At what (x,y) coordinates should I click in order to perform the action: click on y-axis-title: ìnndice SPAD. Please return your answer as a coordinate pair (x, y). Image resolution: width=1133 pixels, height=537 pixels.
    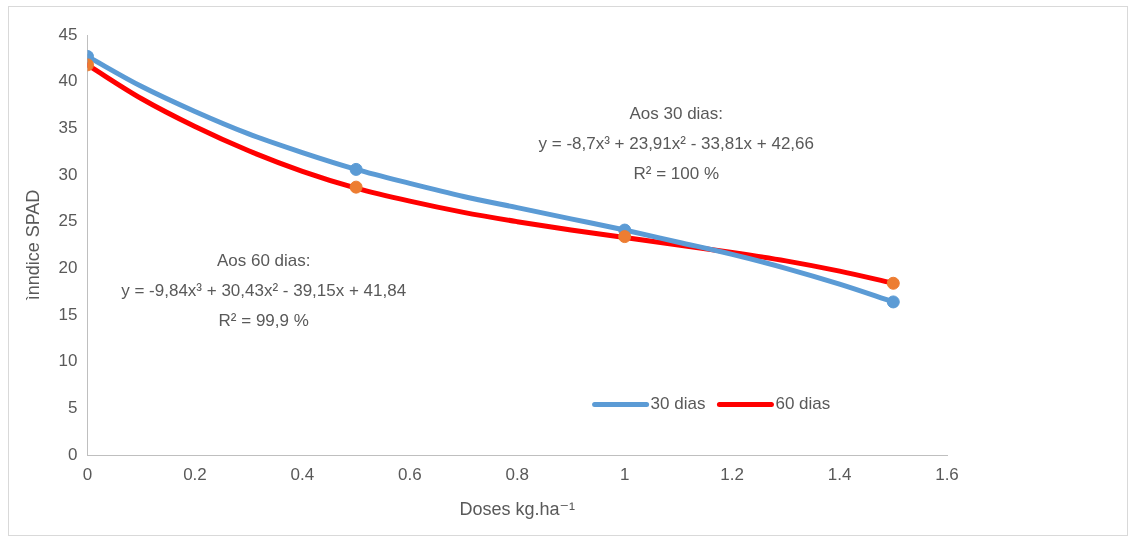
    Looking at the image, I should click on (32, 245).